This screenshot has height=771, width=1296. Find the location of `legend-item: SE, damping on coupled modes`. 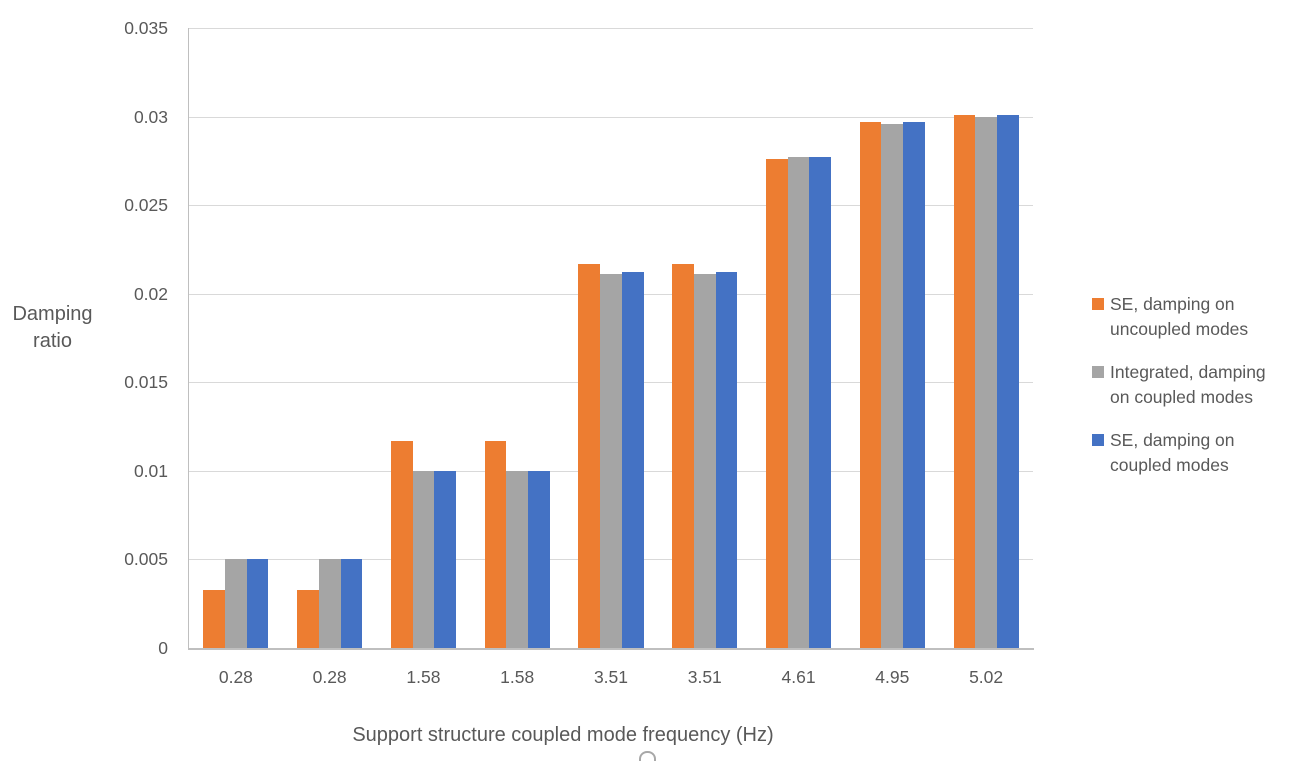

legend-item: SE, damping on coupled modes is located at coordinates (1179, 453).